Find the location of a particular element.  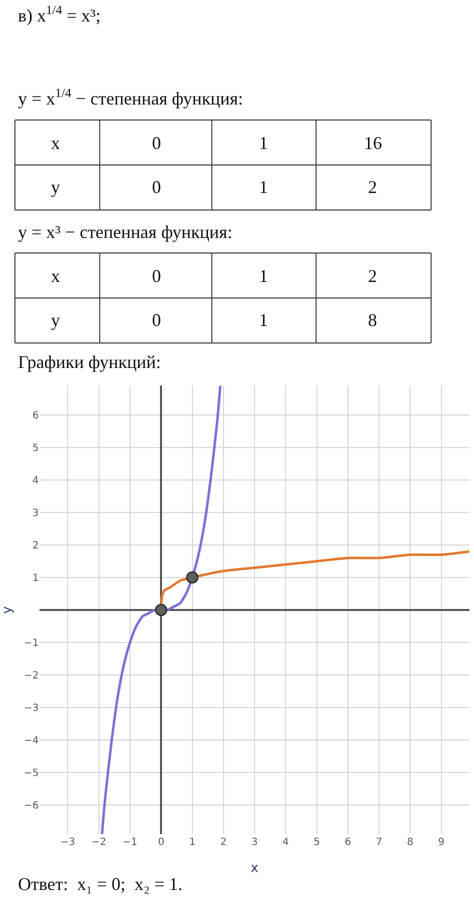

line-series is located at coordinates (161, 610).